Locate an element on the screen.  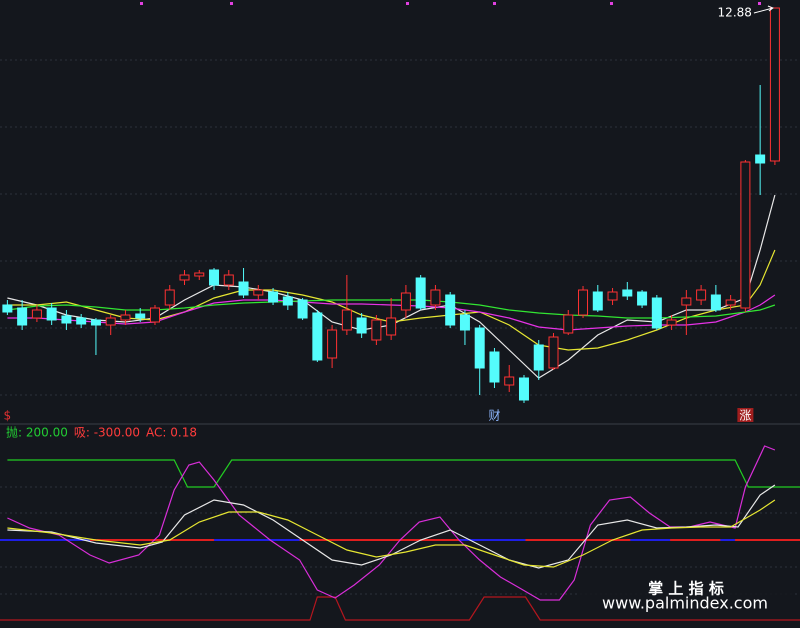
legend-entry: AC: 0.18 is located at coordinates (171, 433).